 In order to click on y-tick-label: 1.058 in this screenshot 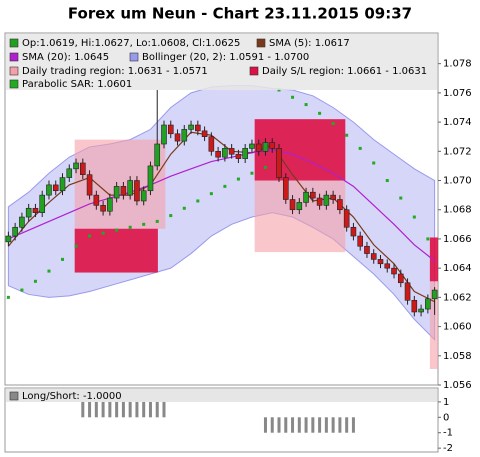, I will do `click(457, 356)`.